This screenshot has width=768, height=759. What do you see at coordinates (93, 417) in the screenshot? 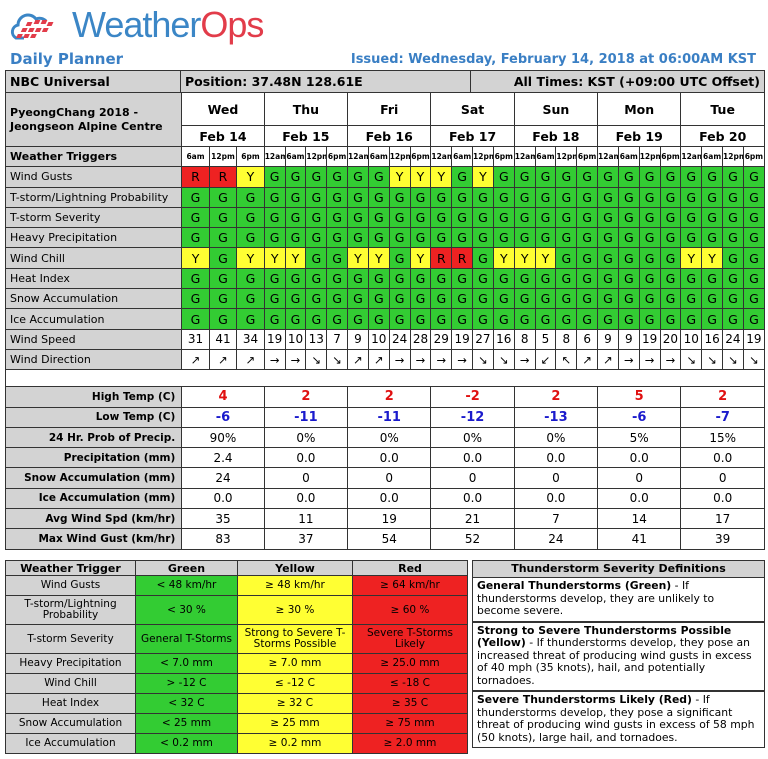
I see `summary-label: Low Temp (C)` at bounding box center [93, 417].